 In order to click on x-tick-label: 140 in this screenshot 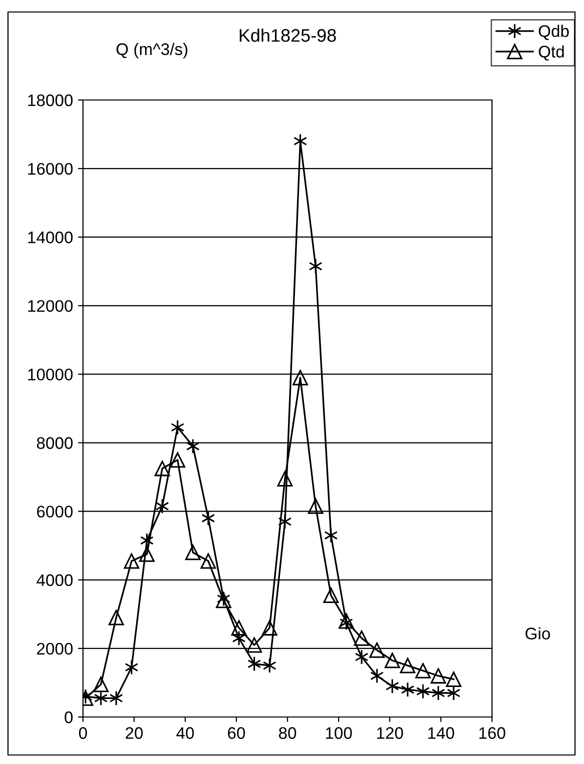, I will do `click(441, 733)`.